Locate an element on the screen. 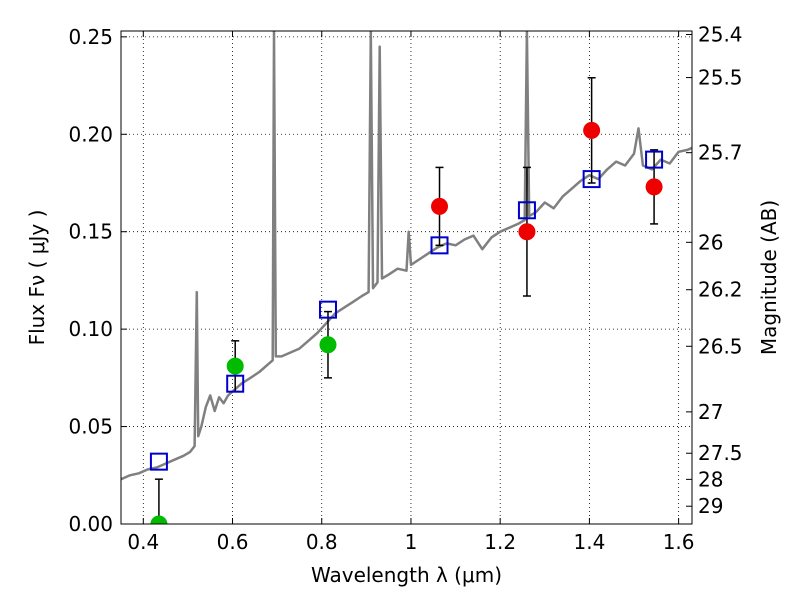 This screenshot has width=800, height=600. x-axis-title: Wavelength λ (μm) is located at coordinates (406, 575).